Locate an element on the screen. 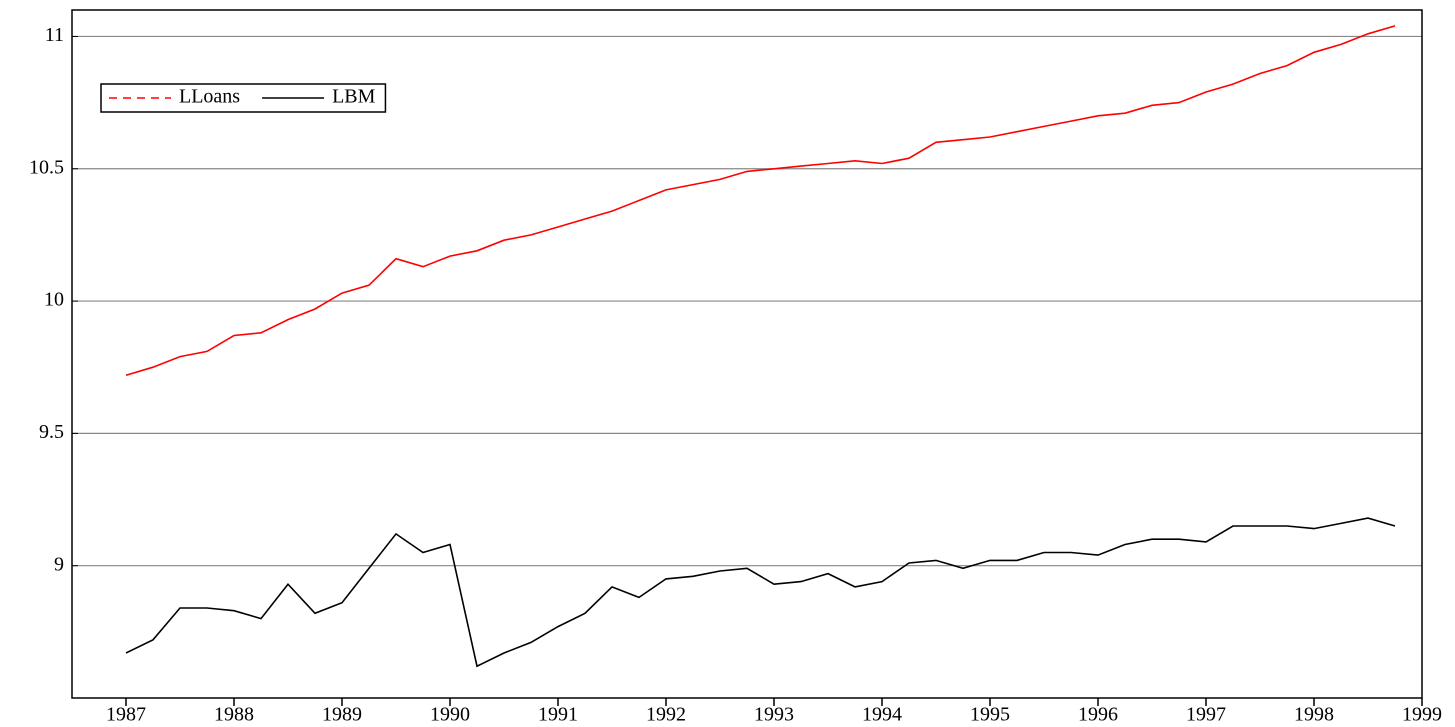 The image size is (1455, 727). y-tick-label: 10.5 is located at coordinates (46, 167).